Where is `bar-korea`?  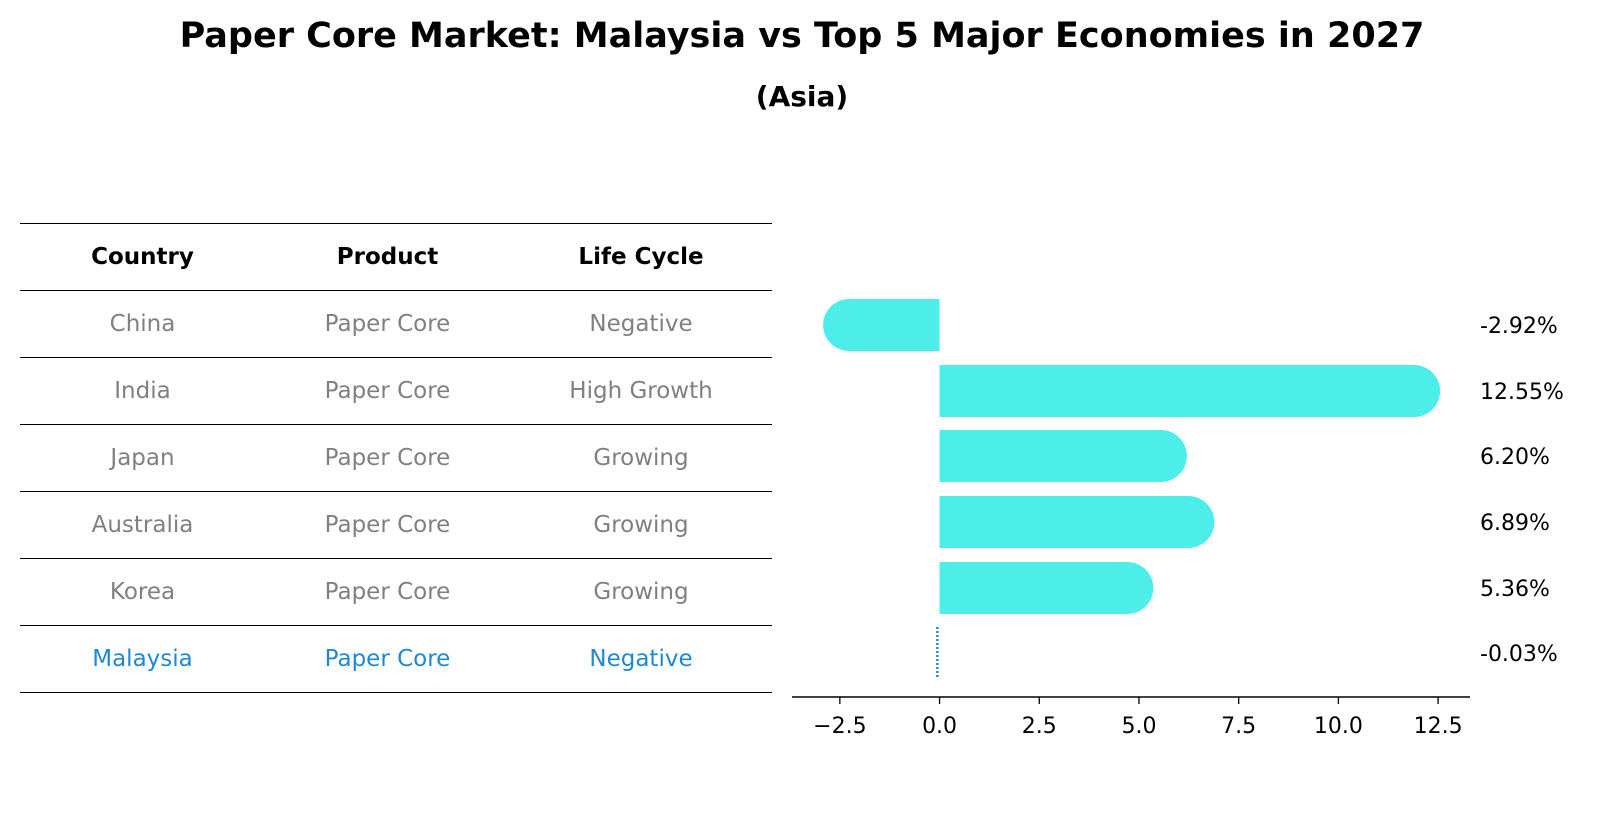
bar-korea is located at coordinates (1046, 588).